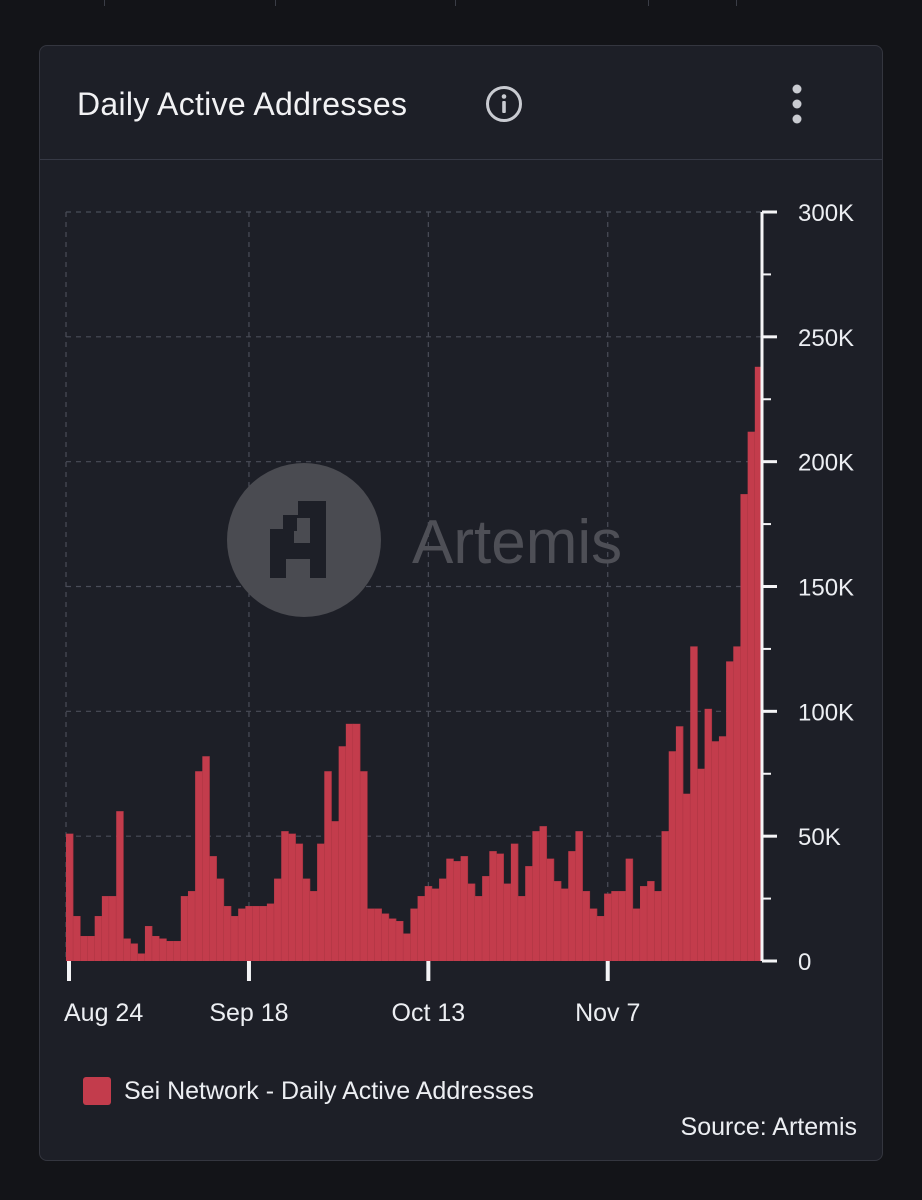 The height and width of the screenshot is (1200, 922). What do you see at coordinates (768, 1127) in the screenshot?
I see `source-label: Source: Artemis` at bounding box center [768, 1127].